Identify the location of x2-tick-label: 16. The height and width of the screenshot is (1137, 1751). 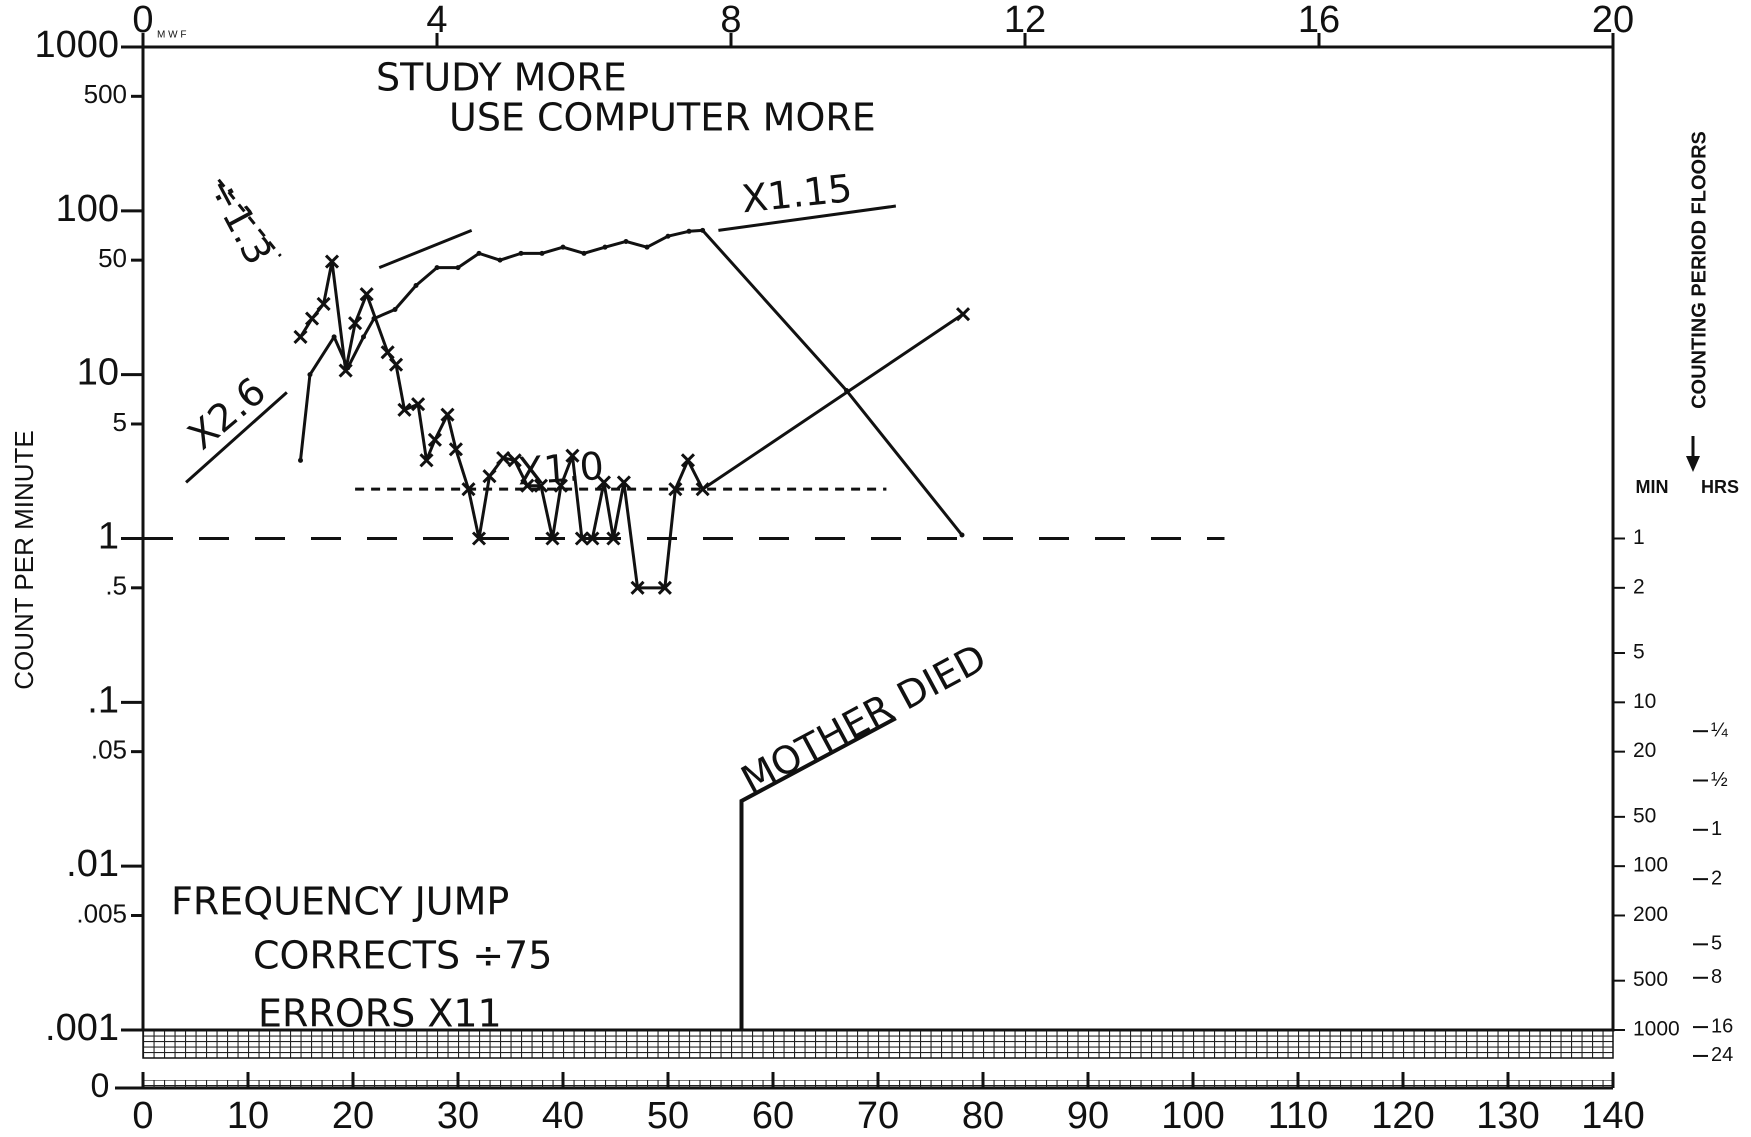
(1319, 20).